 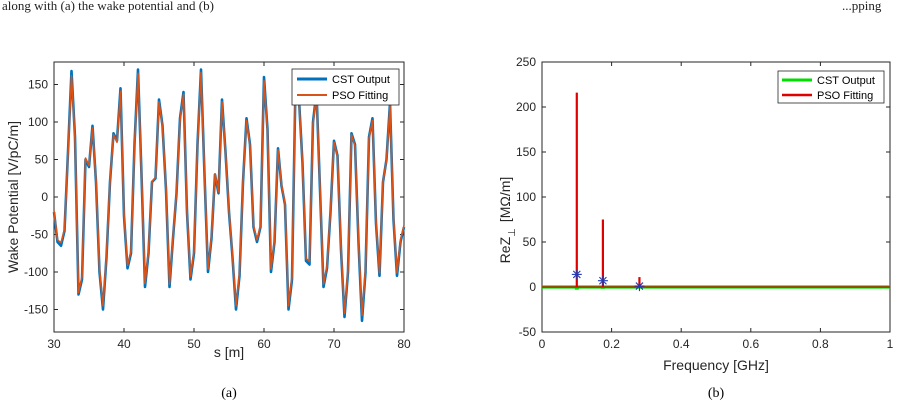 I want to click on chart-a-x-tick-label: 70, so click(x=334, y=344).